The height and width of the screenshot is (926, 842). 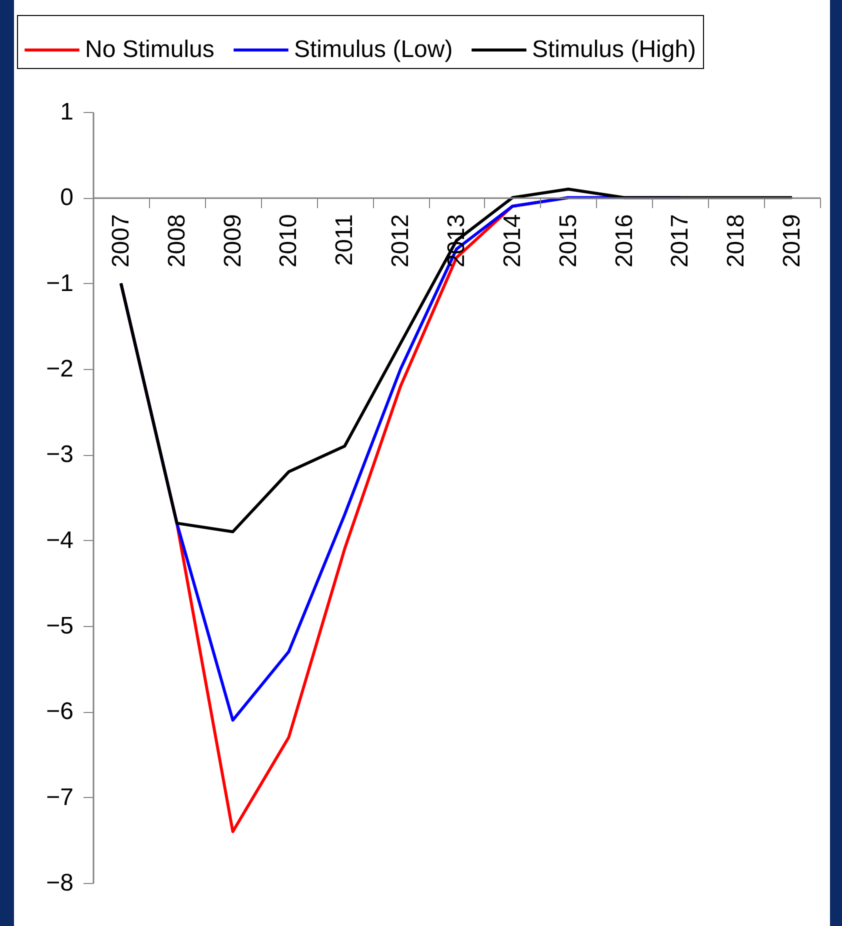 What do you see at coordinates (568, 241) in the screenshot?
I see `x-tick-label: 2015` at bounding box center [568, 241].